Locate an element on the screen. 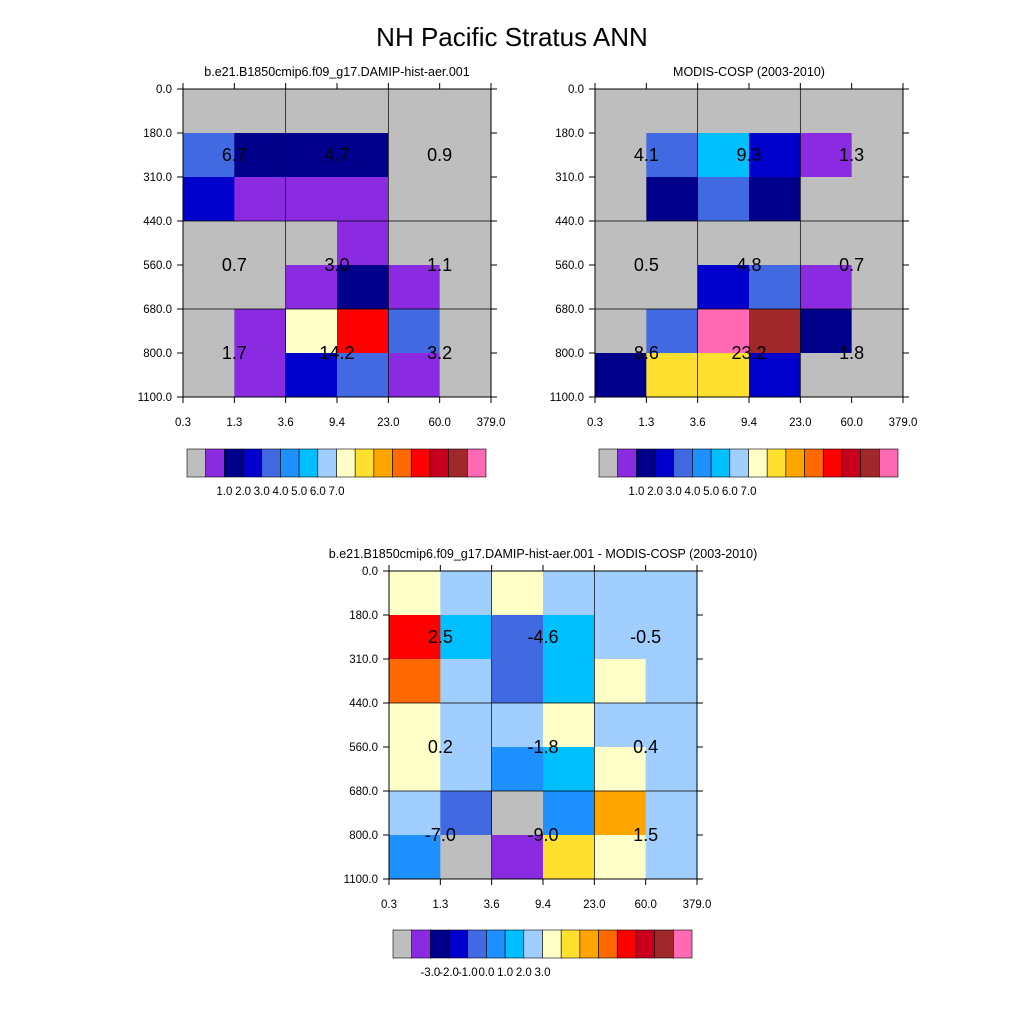  x-tick-label: 1.3 is located at coordinates (440, 905).